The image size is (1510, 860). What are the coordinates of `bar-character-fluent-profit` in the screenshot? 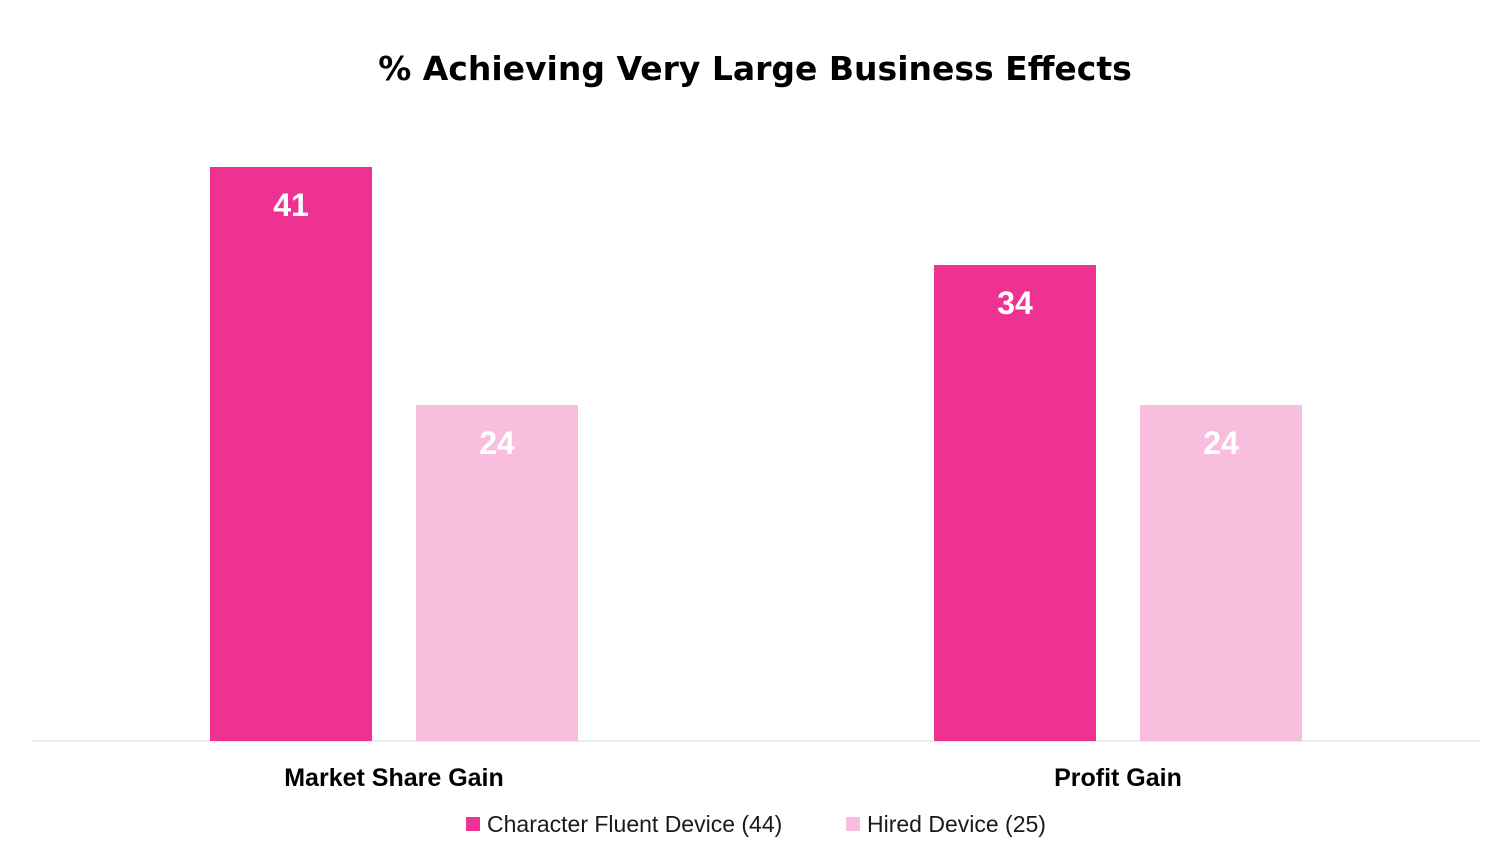 It's located at (1015, 503).